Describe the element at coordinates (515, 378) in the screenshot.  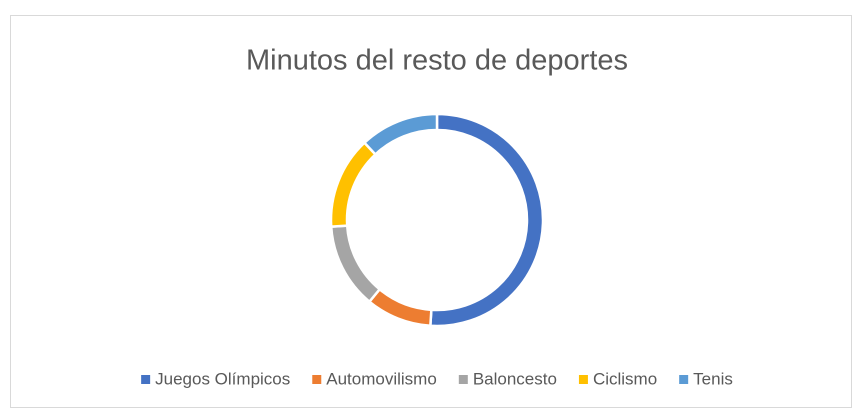
I see `legend-label: Baloncesto` at that location.